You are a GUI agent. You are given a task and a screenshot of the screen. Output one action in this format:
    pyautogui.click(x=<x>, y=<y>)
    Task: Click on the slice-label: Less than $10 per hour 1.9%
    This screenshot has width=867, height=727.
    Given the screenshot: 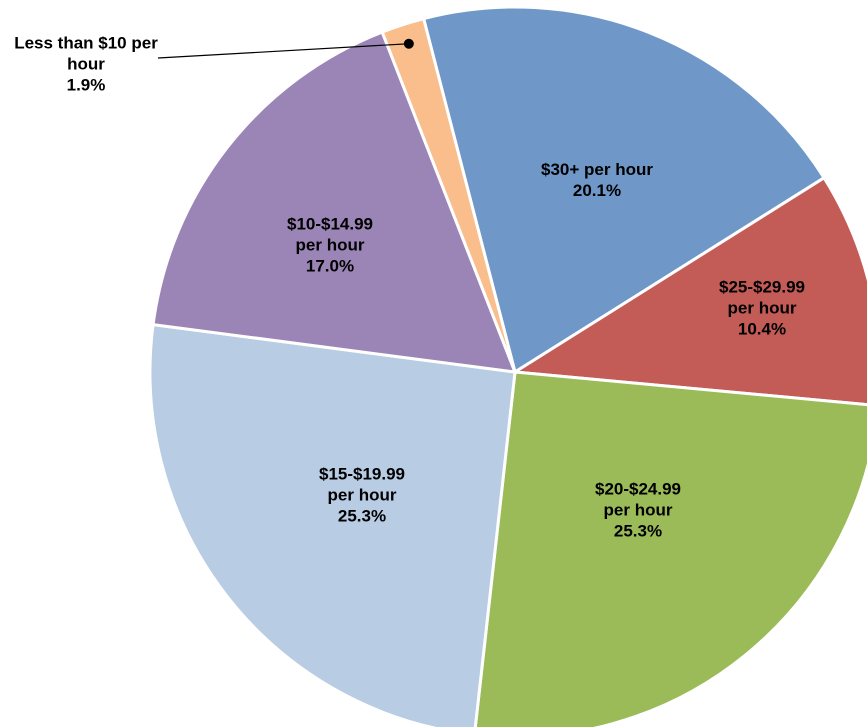 What is the action you would take?
    pyautogui.click(x=86, y=64)
    